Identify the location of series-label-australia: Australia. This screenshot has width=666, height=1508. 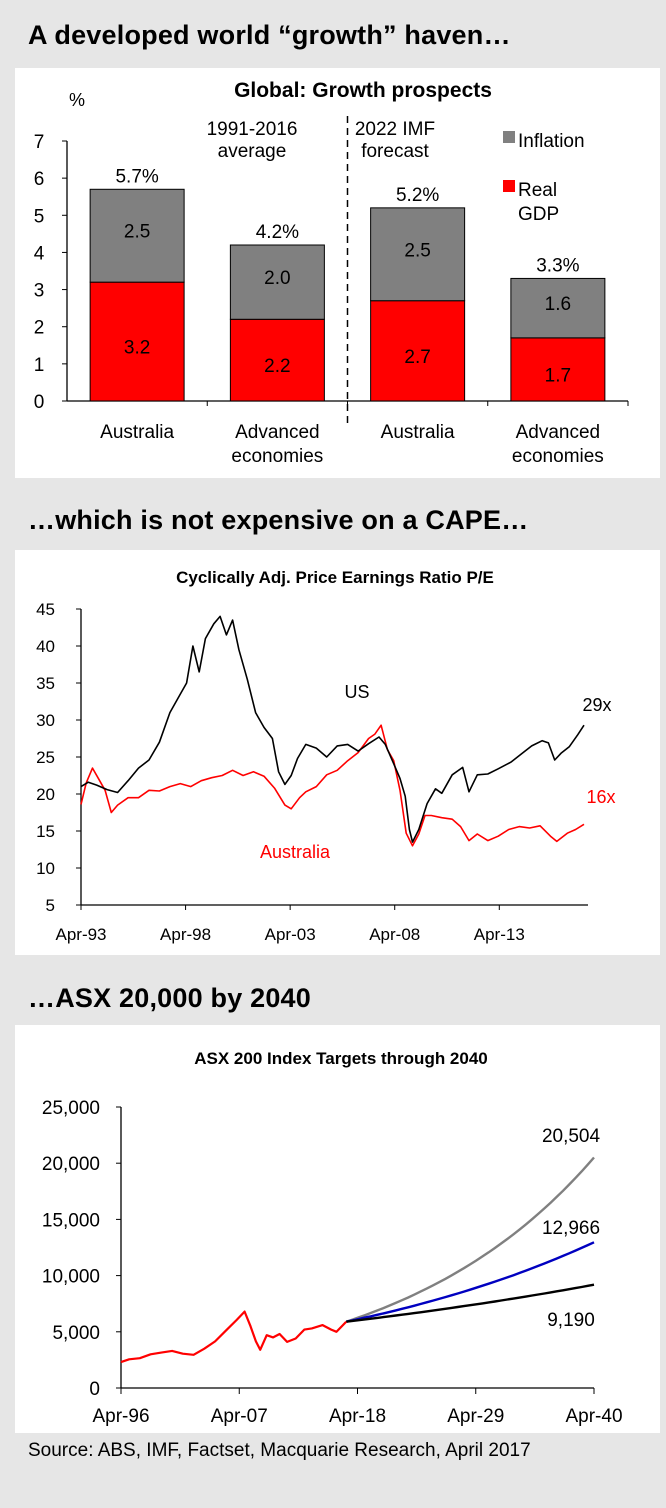
(295, 852).